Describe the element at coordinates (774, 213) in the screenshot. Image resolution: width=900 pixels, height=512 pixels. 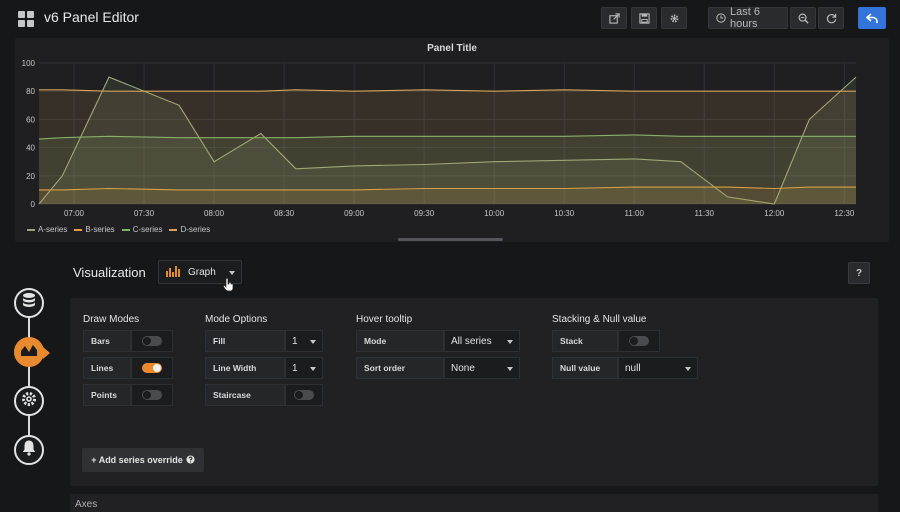
I see `x-tick-label: 12:00` at that location.